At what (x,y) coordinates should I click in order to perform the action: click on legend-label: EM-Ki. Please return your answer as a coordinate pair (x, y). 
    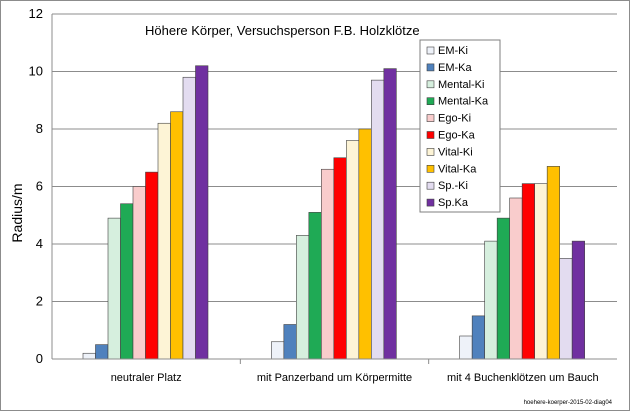
    Looking at the image, I should click on (453, 51).